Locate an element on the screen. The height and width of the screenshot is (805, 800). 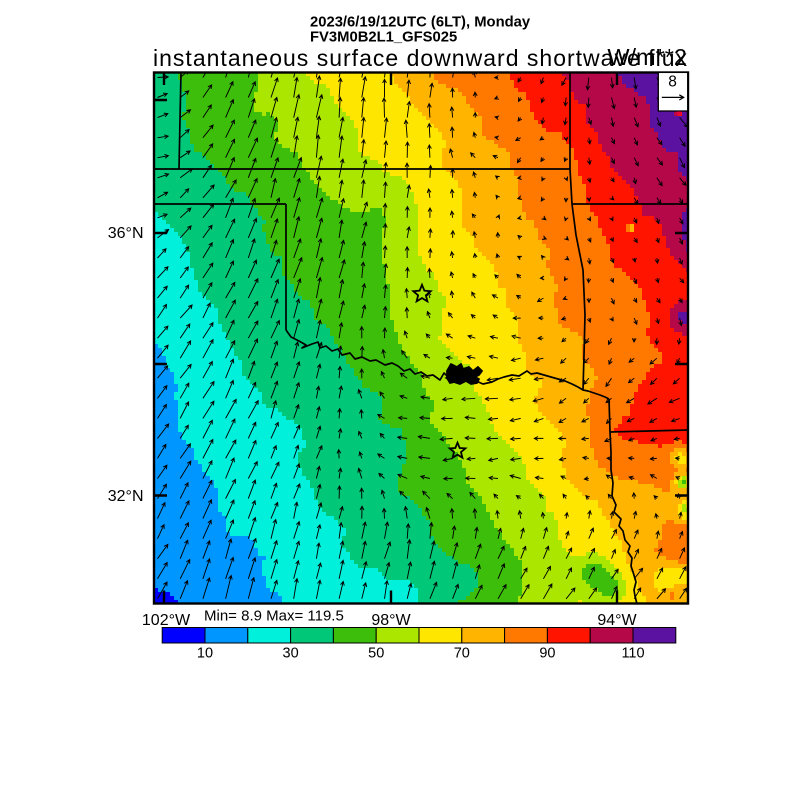
svg-text: Min= 8.9 Max= 119.5 is located at coordinates (274, 615).